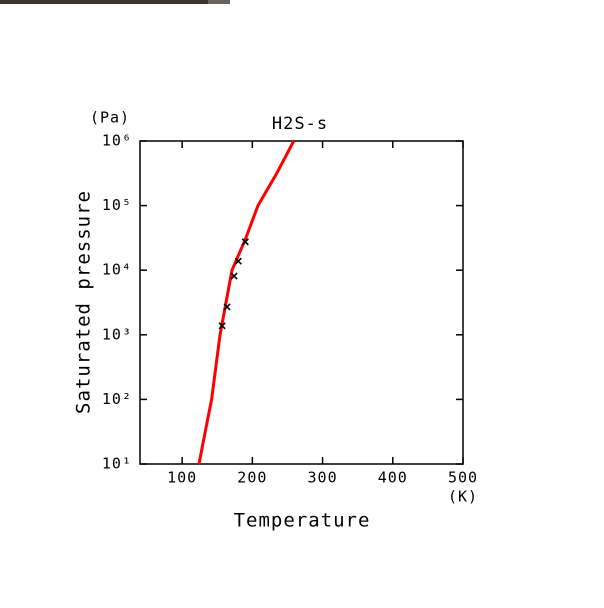  What do you see at coordinates (246, 302) in the screenshot?
I see `data-line` at bounding box center [246, 302].